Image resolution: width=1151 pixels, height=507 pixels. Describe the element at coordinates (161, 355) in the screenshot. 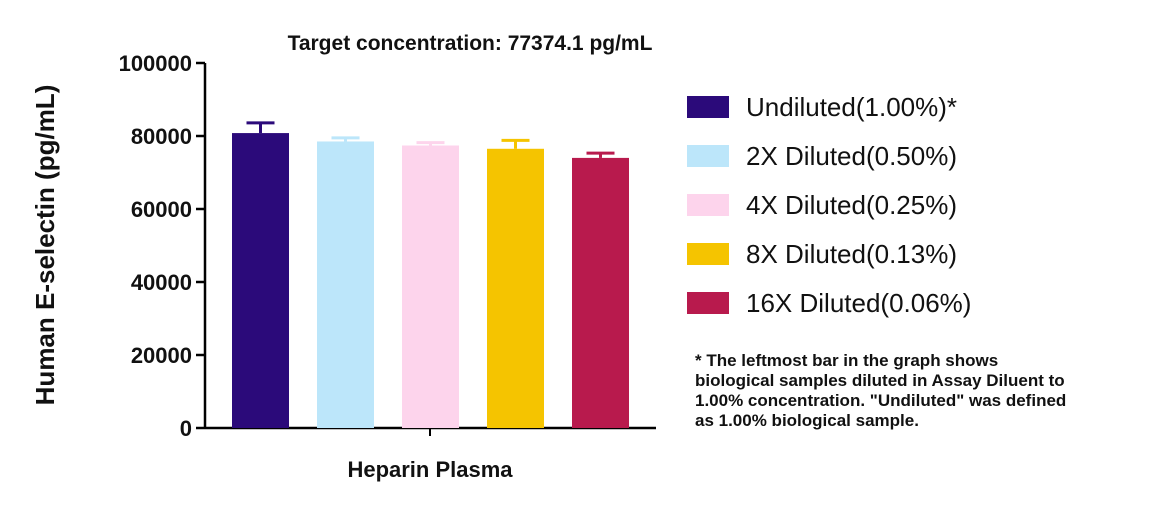

I see `y-tick-label: 20000` at that location.